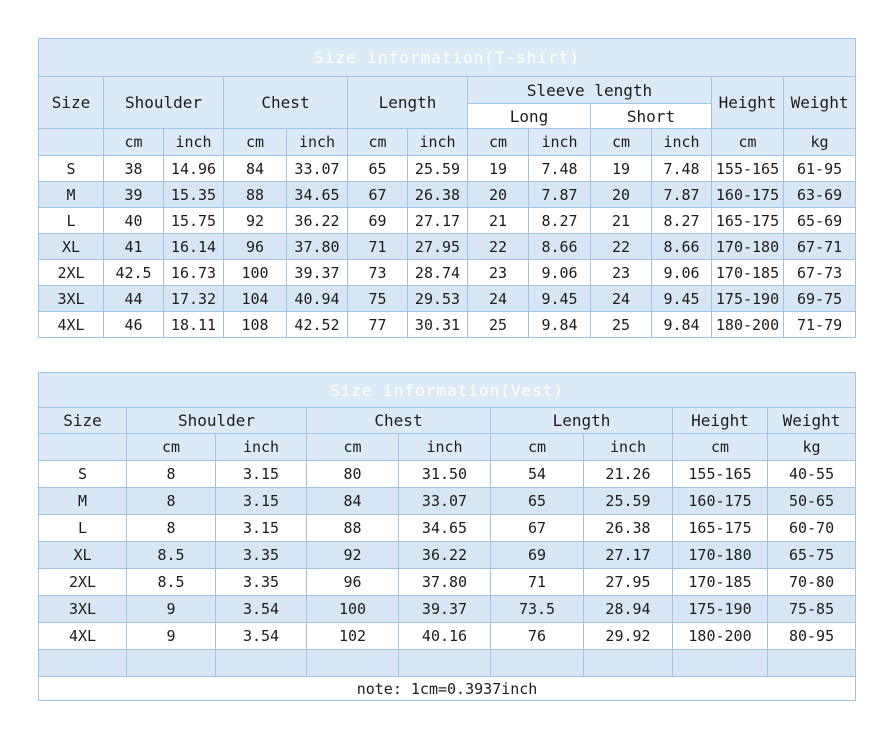 Image resolution: width=893 pixels, height=739 pixels. I want to click on table-cell: 25.59, so click(628, 501).